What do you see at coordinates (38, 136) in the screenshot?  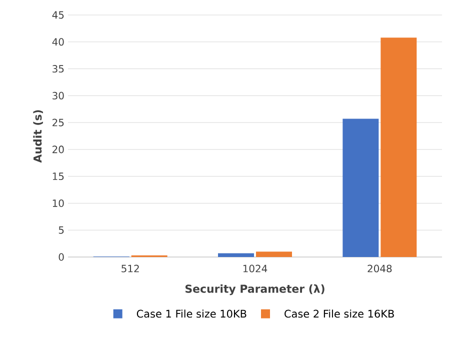 I see `y-axis-title: Audit (s)` at bounding box center [38, 136].